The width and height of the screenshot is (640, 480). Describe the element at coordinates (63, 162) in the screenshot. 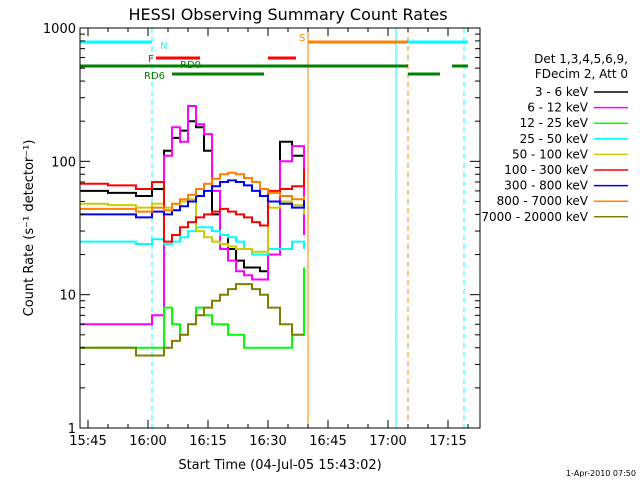

I see `y-tick-label: 100` at that location.